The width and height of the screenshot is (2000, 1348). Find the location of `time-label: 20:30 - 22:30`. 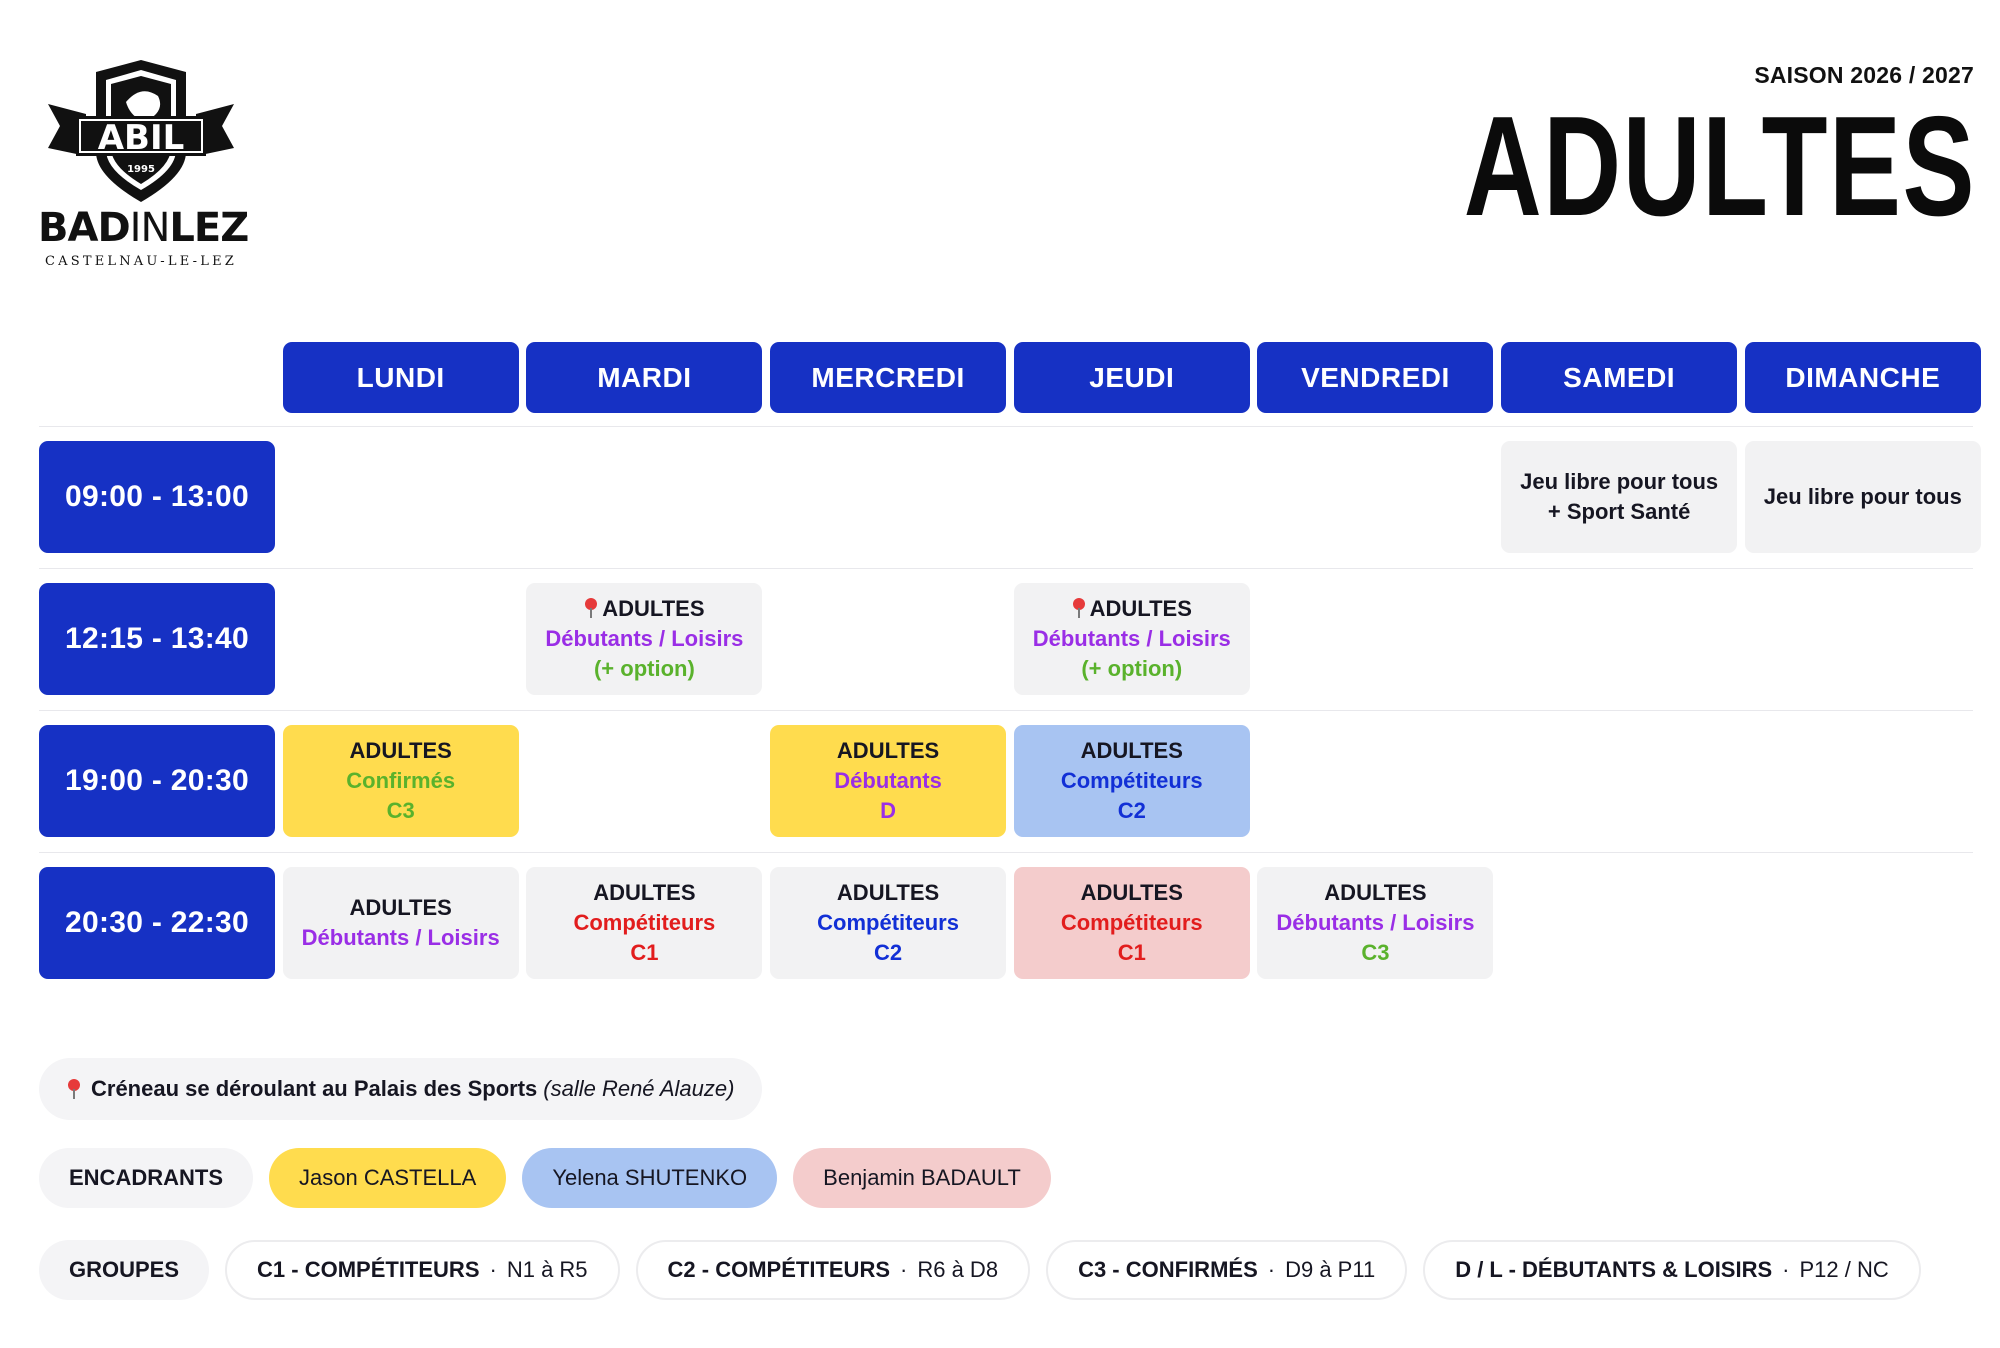

time-label: 20:30 - 22:30 is located at coordinates (157, 923).